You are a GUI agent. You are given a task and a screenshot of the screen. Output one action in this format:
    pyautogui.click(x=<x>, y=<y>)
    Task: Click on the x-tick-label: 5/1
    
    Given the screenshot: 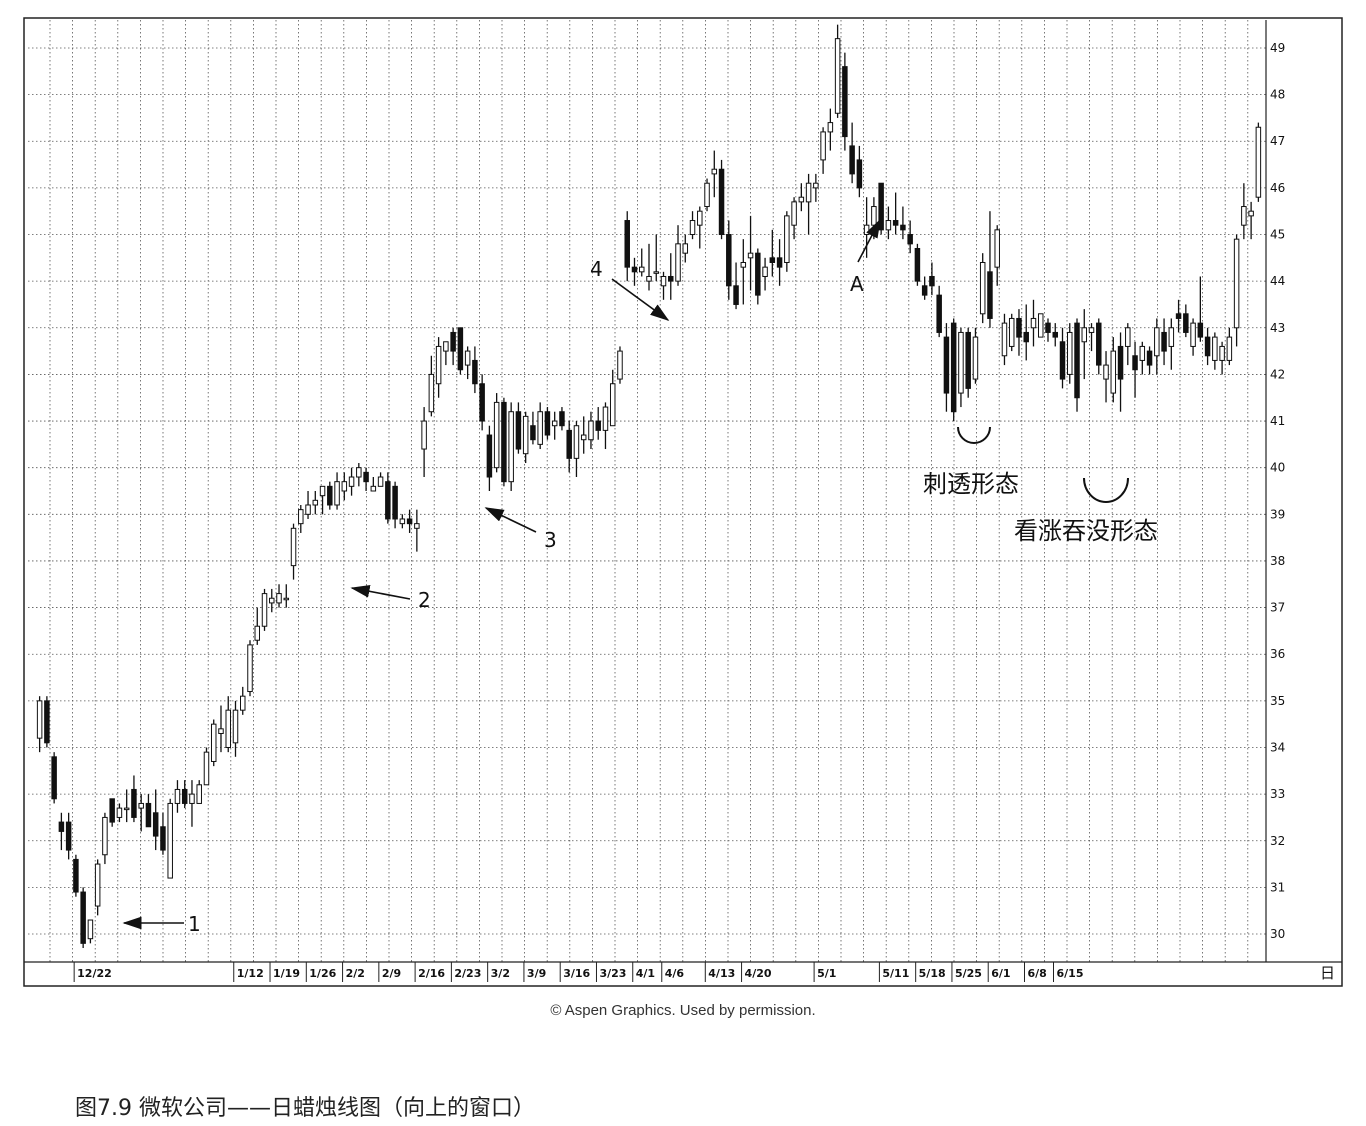 What is the action you would take?
    pyautogui.click(x=826, y=973)
    